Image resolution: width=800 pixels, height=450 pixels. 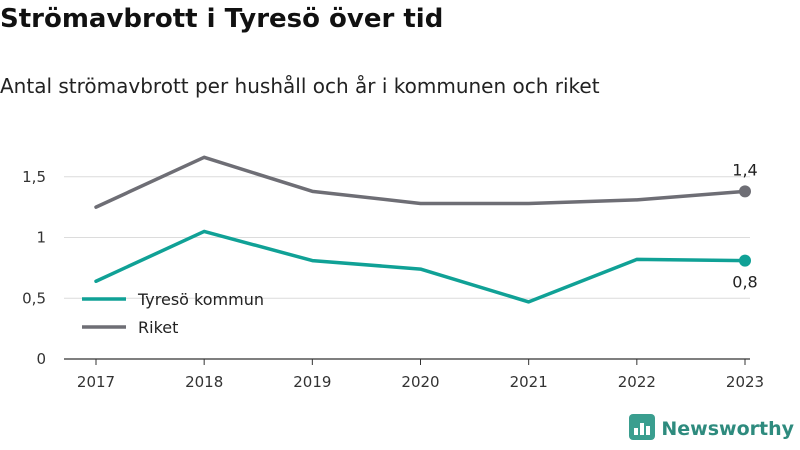 What do you see at coordinates (204, 382) in the screenshot?
I see `x-tick-label: 2018` at bounding box center [204, 382].